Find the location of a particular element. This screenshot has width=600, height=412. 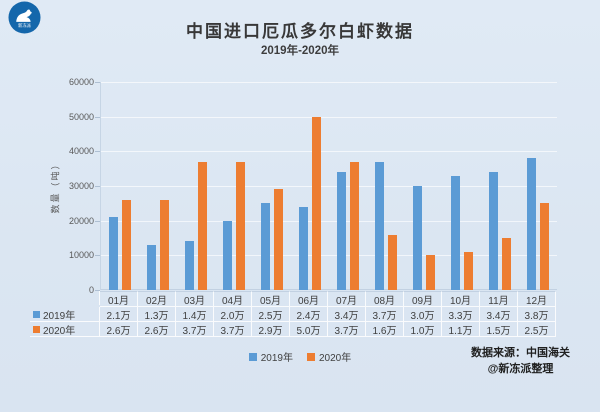

month-header-02月: 02月 is located at coordinates (157, 299).